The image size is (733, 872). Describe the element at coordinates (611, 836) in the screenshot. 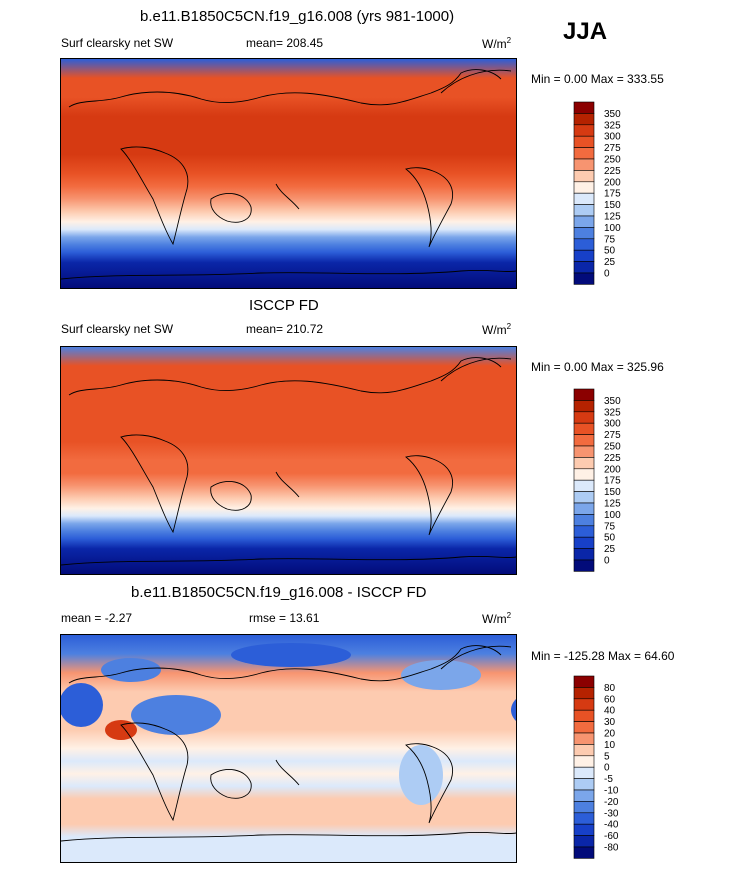

I see `colorbar-tick-label: -60` at that location.